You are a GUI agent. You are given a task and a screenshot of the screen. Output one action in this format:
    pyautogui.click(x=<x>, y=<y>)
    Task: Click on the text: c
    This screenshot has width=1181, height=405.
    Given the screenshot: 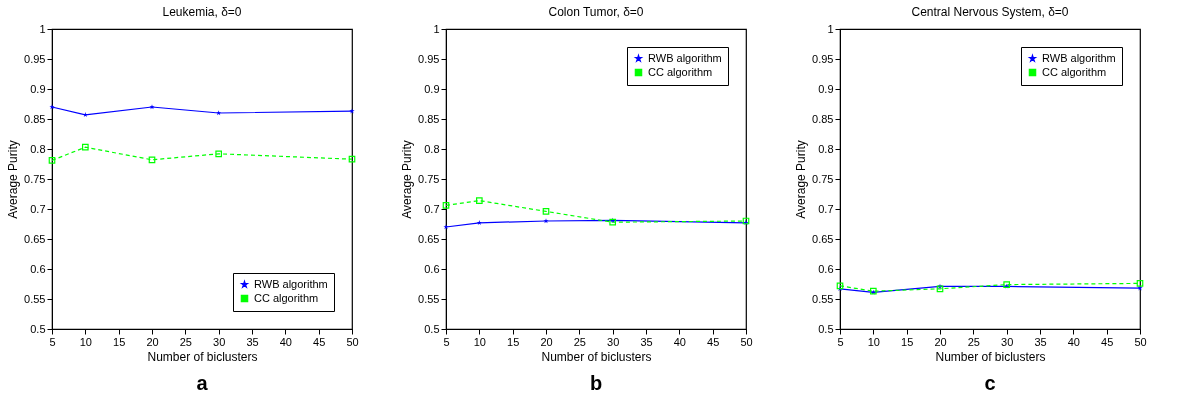 What is the action you would take?
    pyautogui.click(x=990, y=383)
    